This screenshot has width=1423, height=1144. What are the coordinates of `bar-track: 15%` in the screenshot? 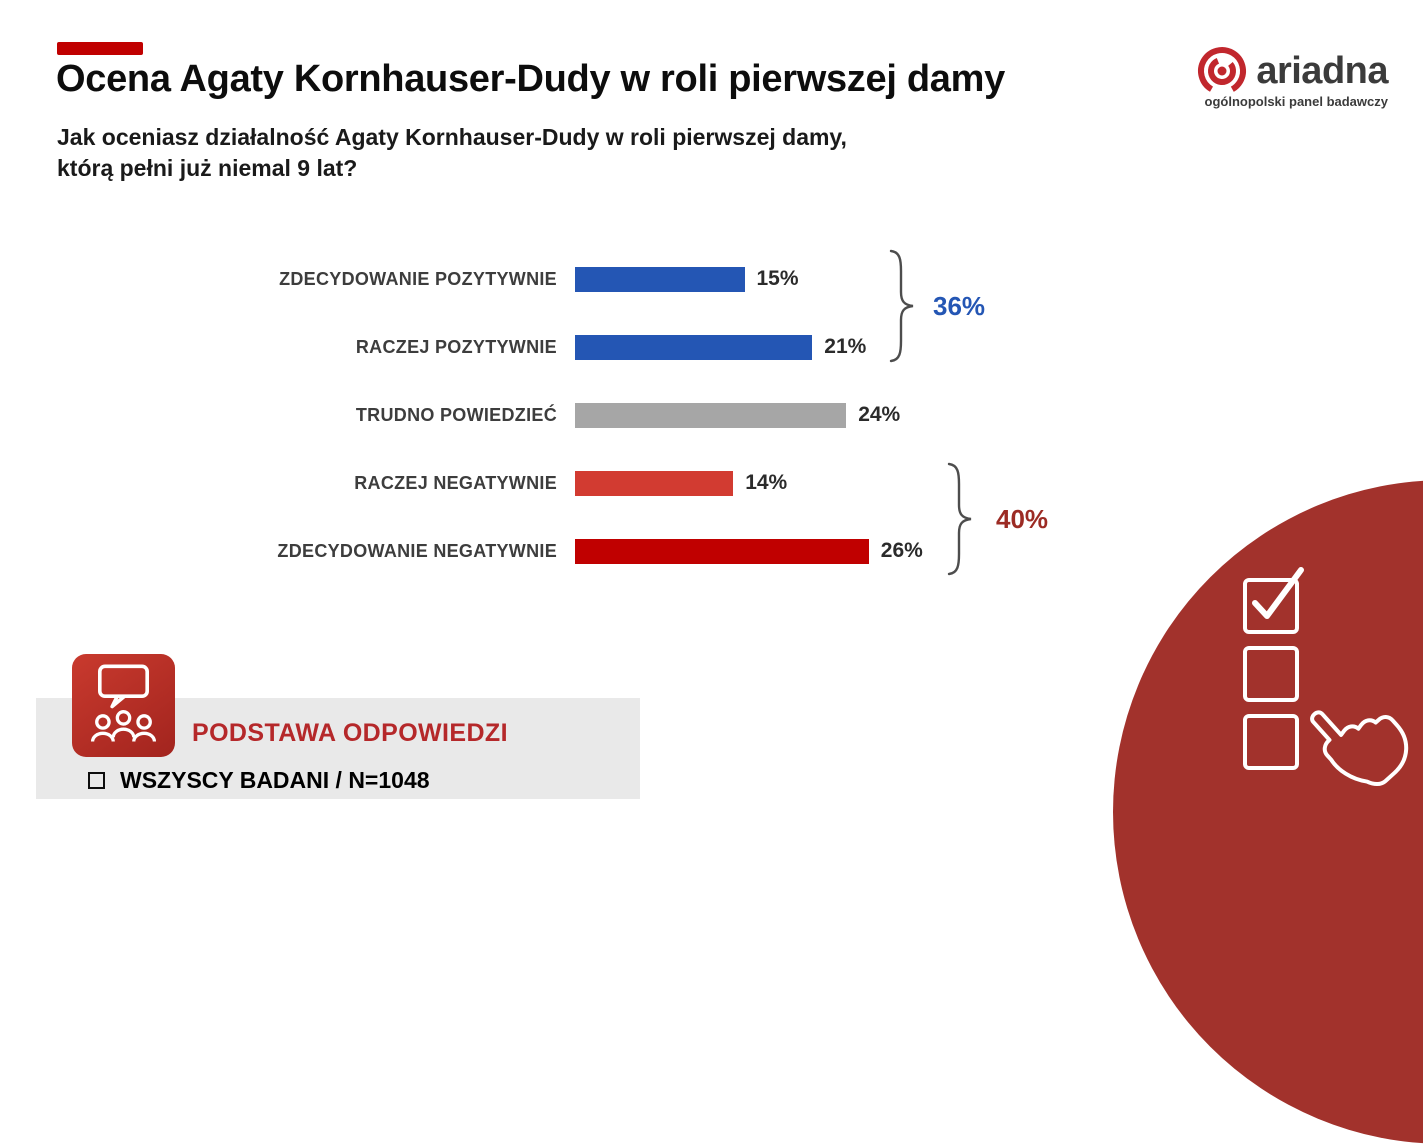 It's located at (744, 279).